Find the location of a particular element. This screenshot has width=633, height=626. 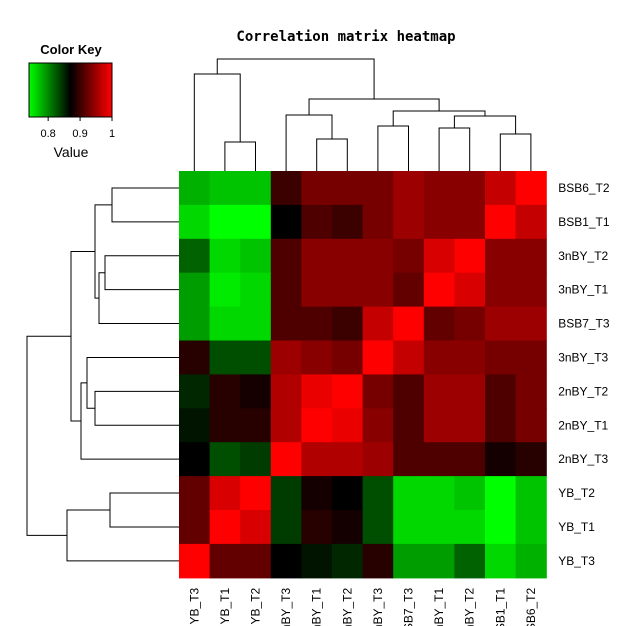

color-key-tick-label: 1 is located at coordinates (112, 134).